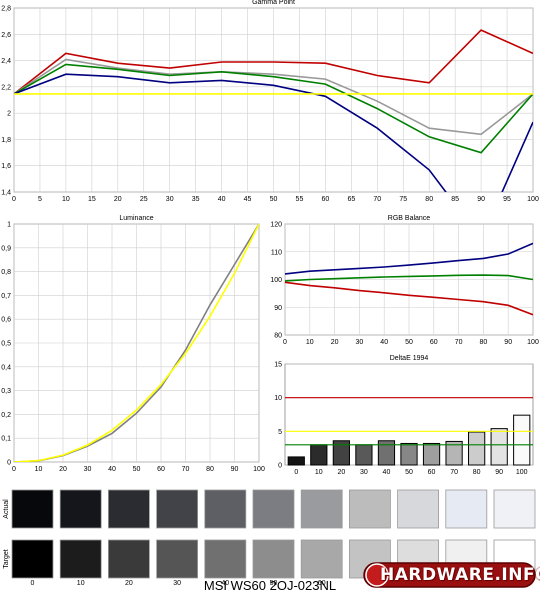  I want to click on deltae-xtick-label: 60, so click(432, 472).